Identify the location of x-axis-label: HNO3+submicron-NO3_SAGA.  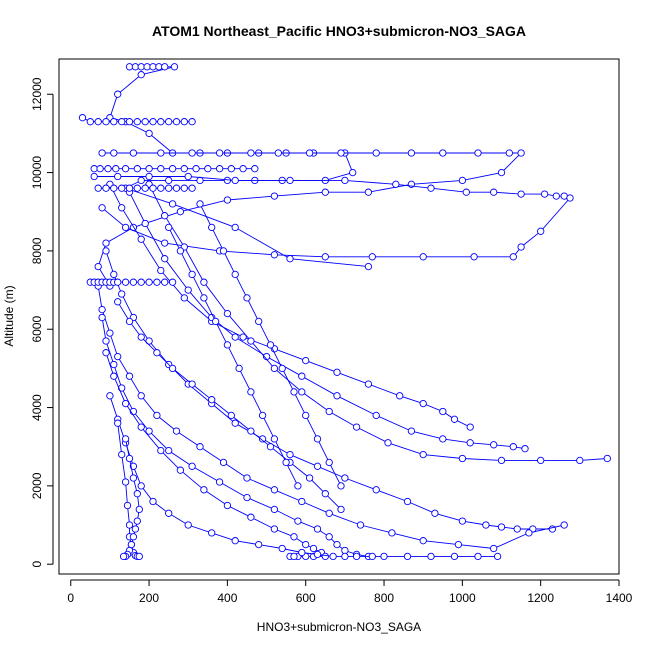
(339, 627).